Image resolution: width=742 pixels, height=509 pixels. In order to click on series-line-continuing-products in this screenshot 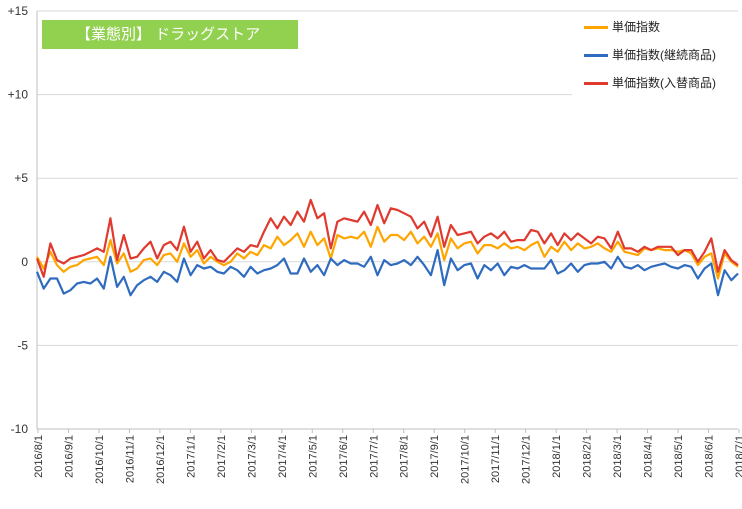, I will do `click(387, 273)`.